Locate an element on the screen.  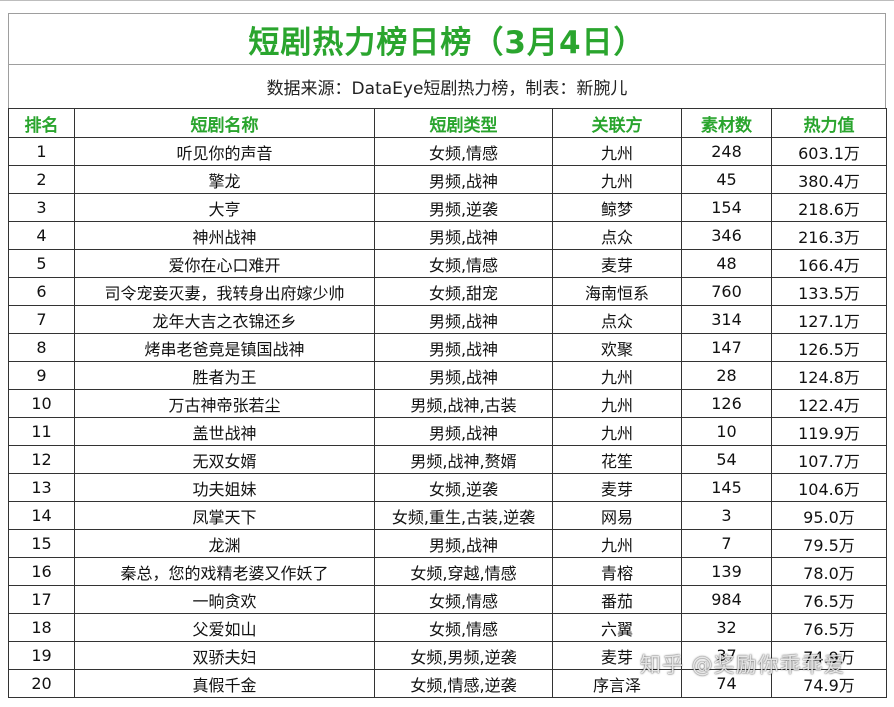
cell-heat: 133.5万 is located at coordinates (829, 291).